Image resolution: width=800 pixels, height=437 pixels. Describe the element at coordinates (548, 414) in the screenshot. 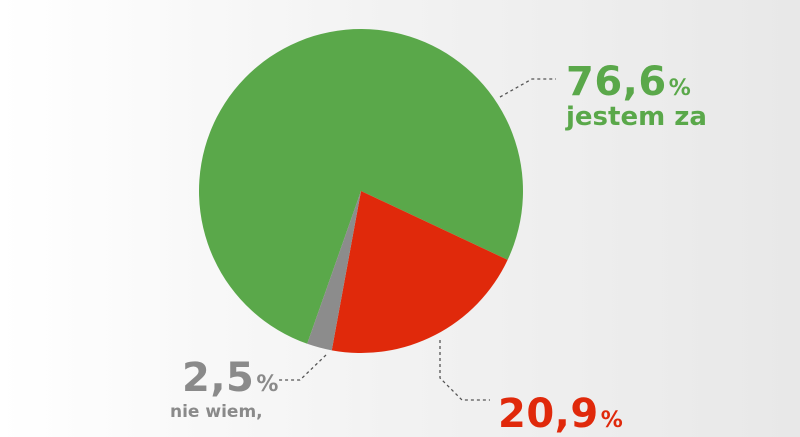

I see `value-label-przeciw: 20,9` at that location.